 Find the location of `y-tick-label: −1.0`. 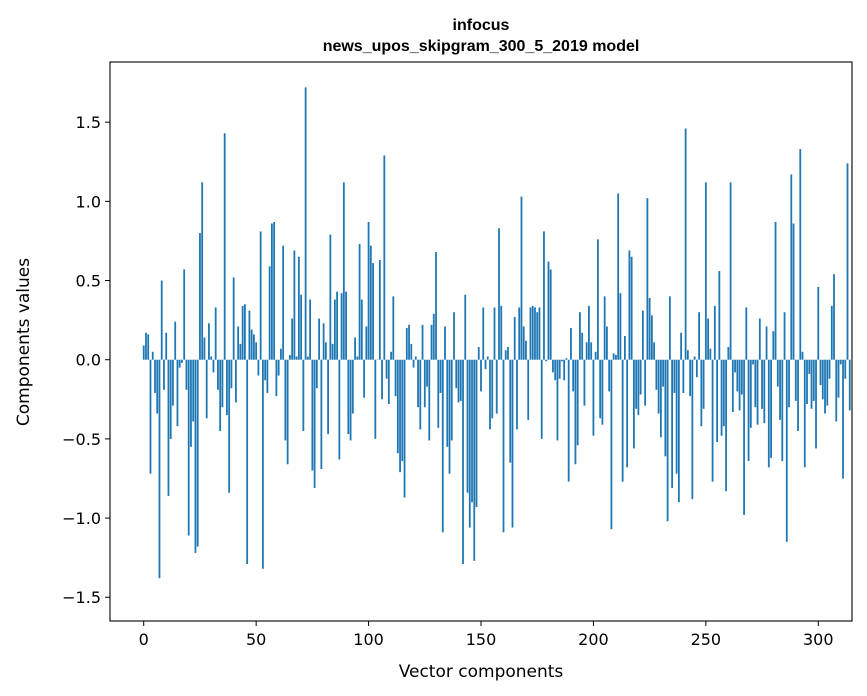

y-tick-label: −1.0 is located at coordinates (81, 518).